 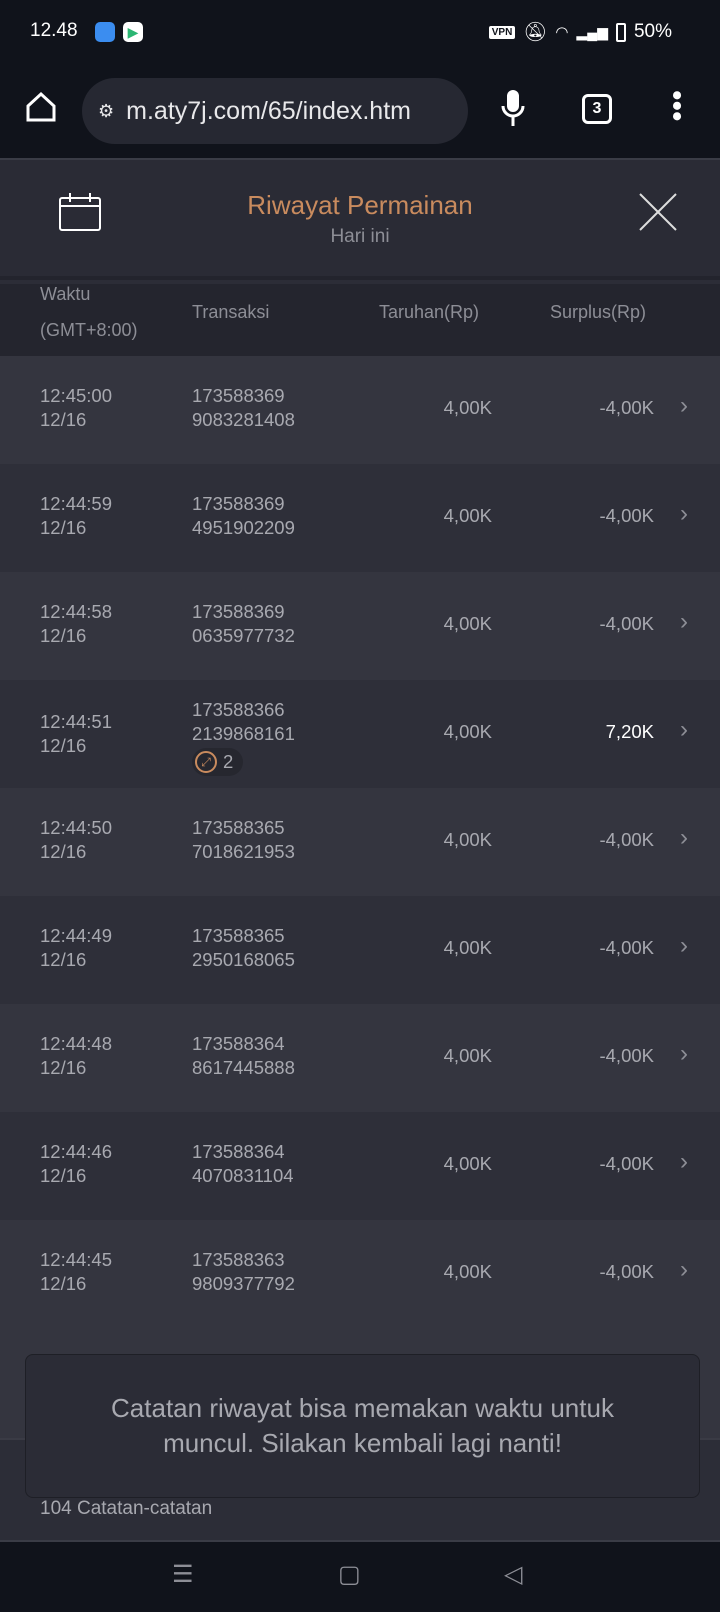 What do you see at coordinates (360, 31) in the screenshot?
I see `status-bar: 12.48 ▶ VPN 🔕︎ ◠ ▂▄▆ 50%` at bounding box center [360, 31].